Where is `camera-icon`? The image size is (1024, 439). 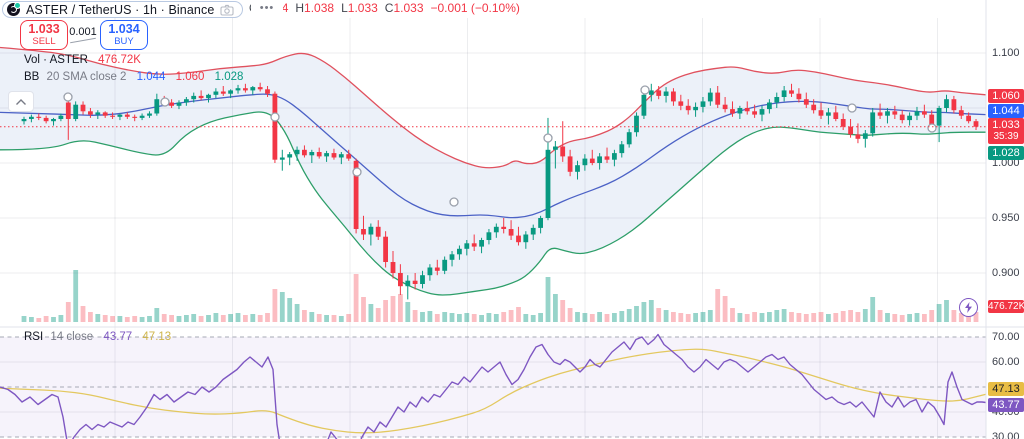
camera-icon is located at coordinates (227, 10).